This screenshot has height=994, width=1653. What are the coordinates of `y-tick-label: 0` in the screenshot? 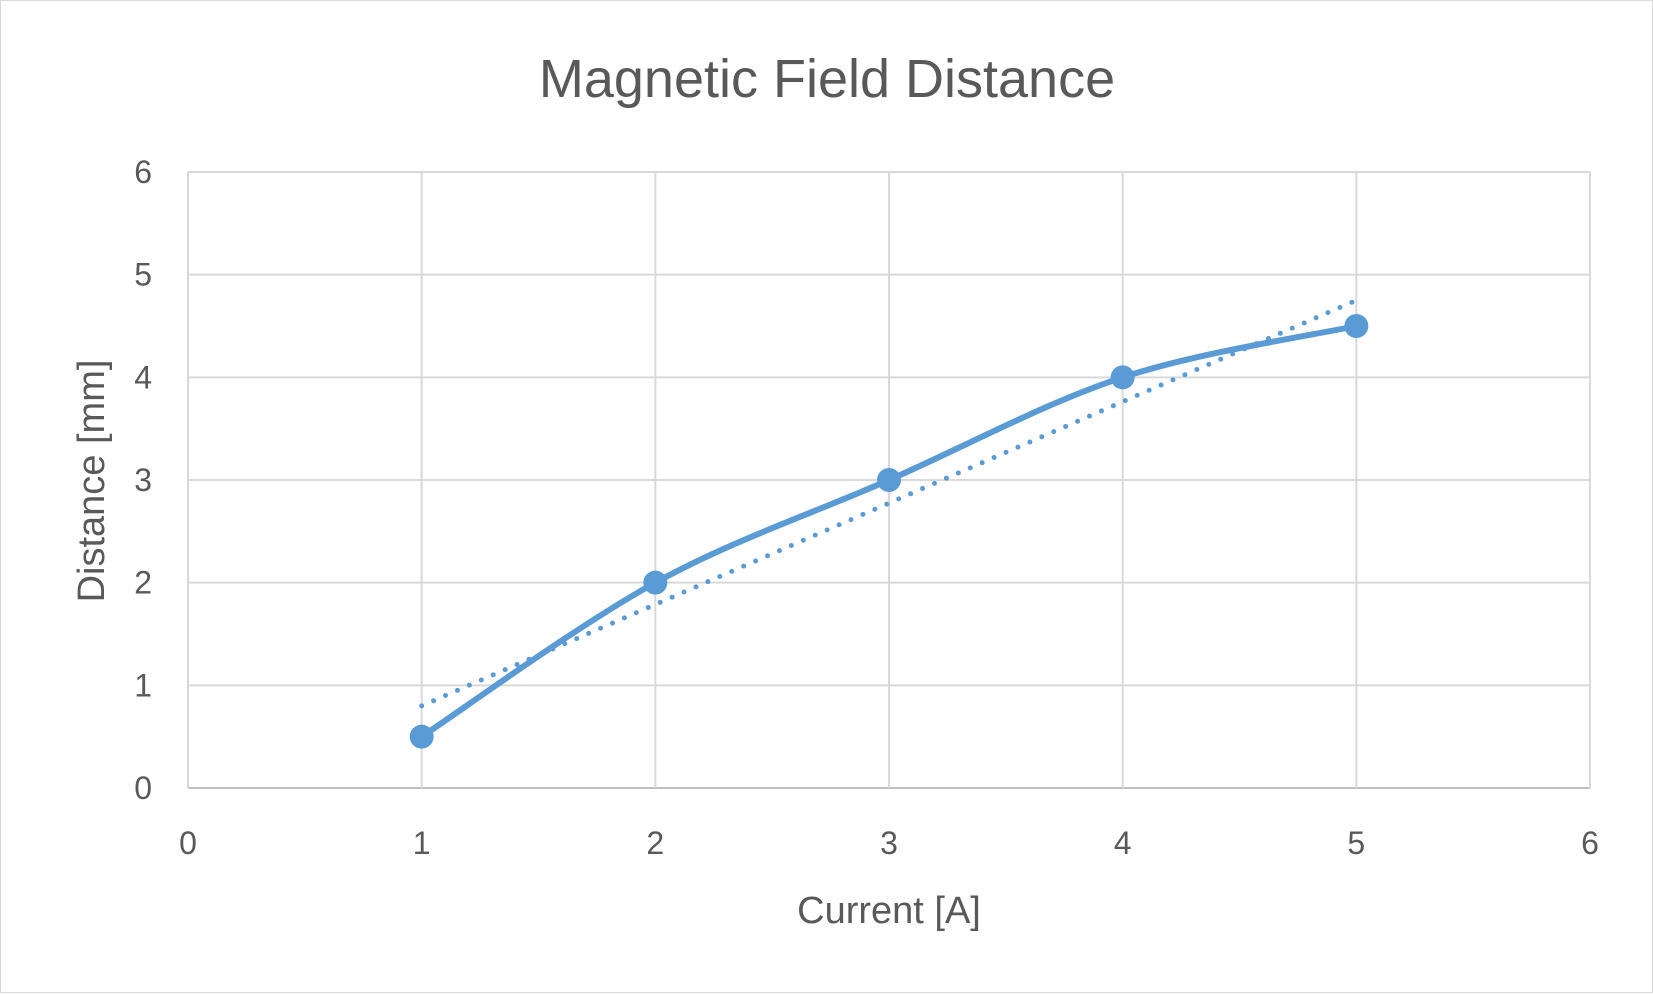 It's located at (143, 788).